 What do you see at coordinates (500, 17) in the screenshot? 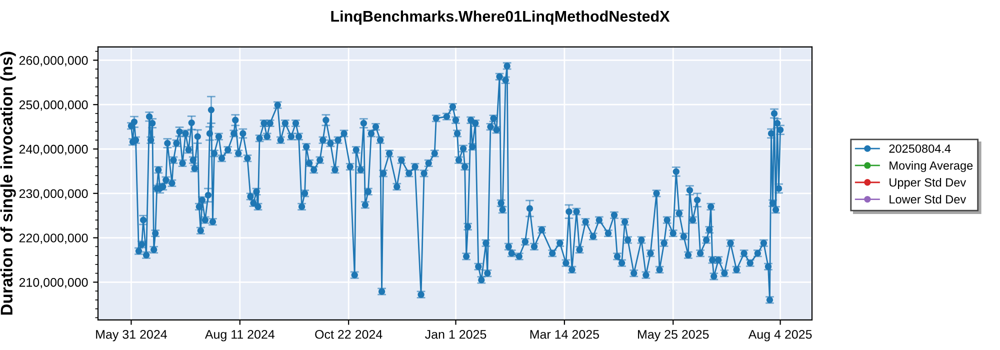
I see `chart-title: LinqBenchmarks.Where01LinqMethodNestedX` at bounding box center [500, 17].